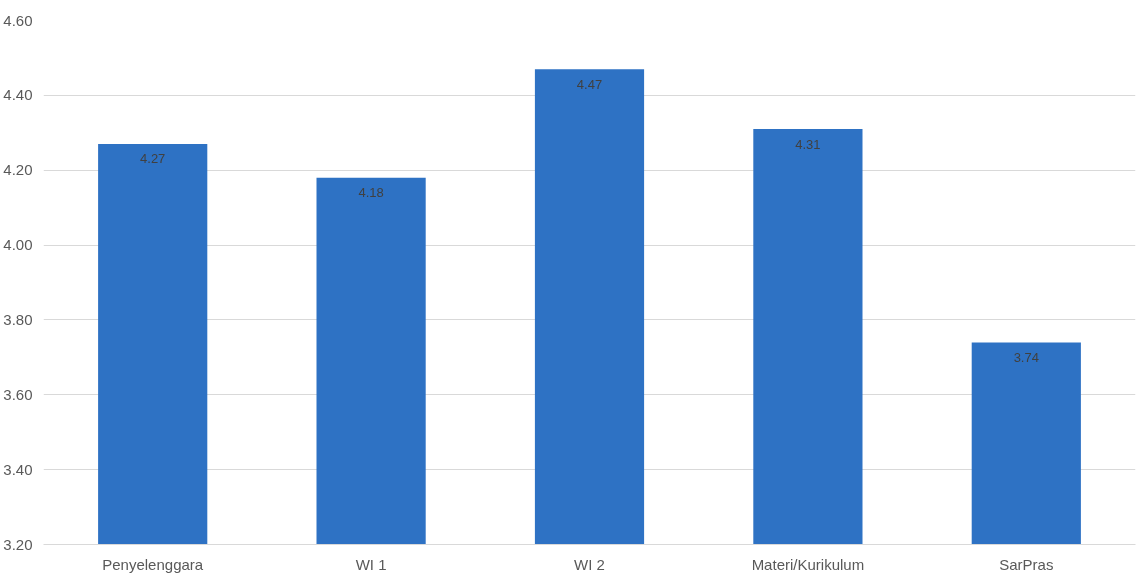 Image resolution: width=1148 pixels, height=581 pixels. Describe the element at coordinates (808, 564) in the screenshot. I see `x-tick-label: Materi/Kurikulum` at that location.